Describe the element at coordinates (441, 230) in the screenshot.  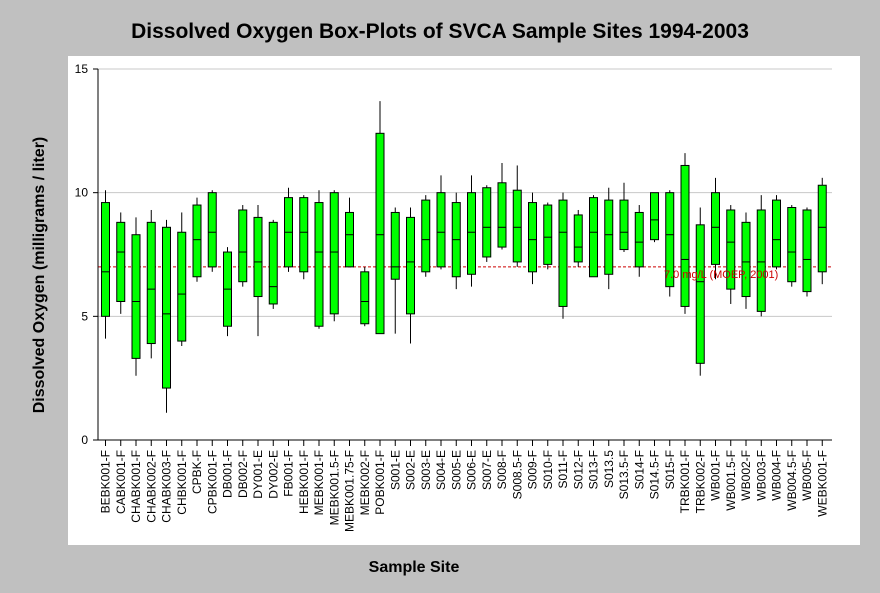
I see `box-S004-E` at that location.